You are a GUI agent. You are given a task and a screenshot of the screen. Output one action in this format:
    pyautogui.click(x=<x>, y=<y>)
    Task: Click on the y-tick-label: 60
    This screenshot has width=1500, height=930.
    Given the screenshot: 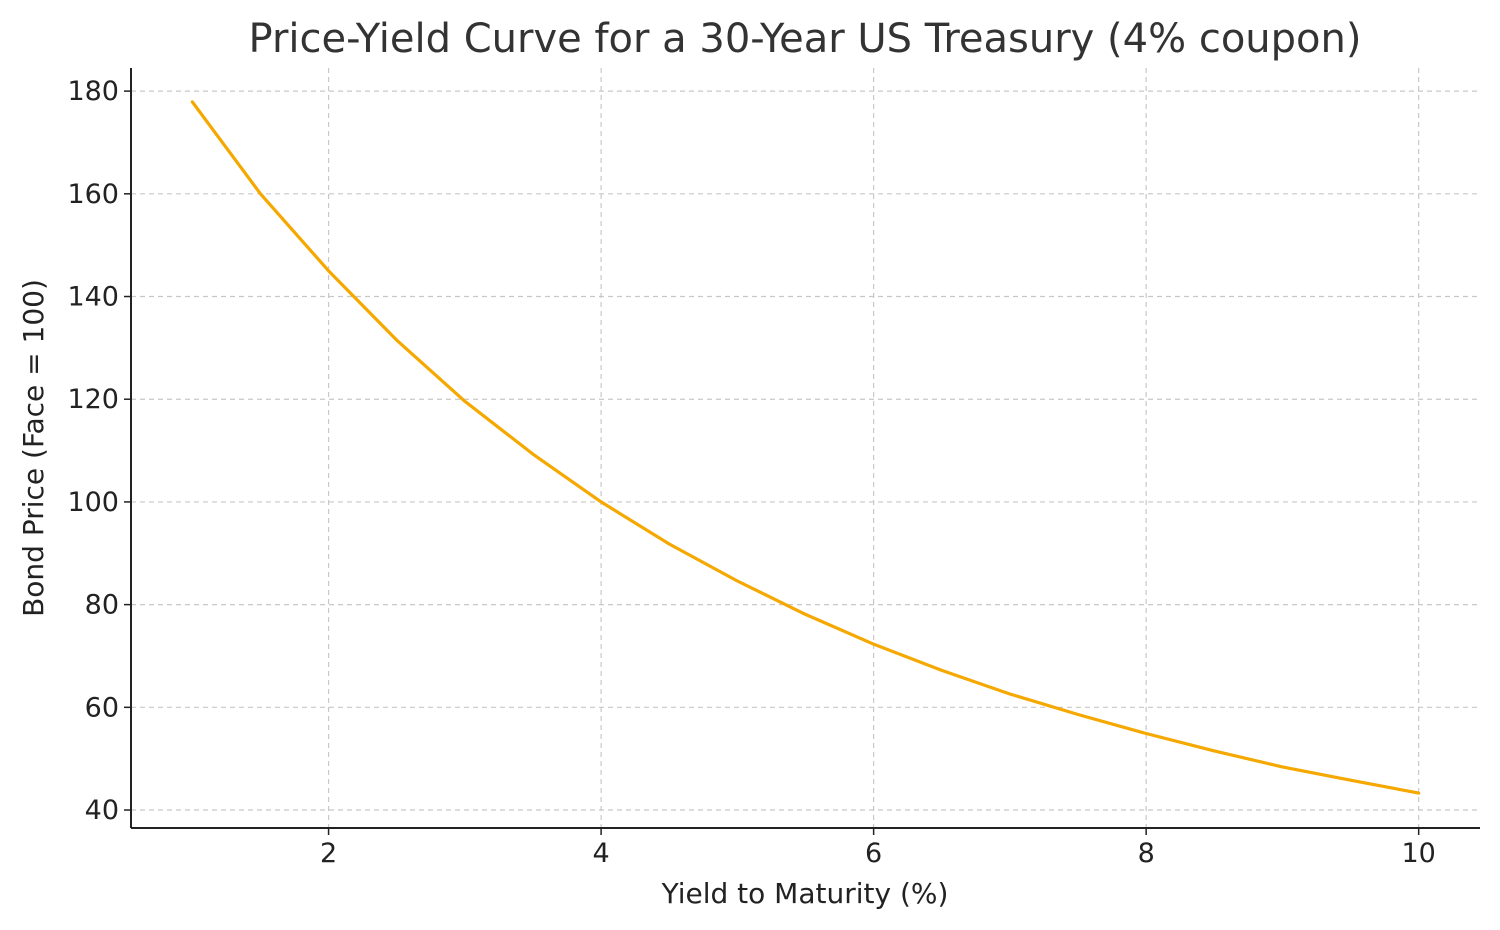 What is the action you would take?
    pyautogui.click(x=102, y=707)
    